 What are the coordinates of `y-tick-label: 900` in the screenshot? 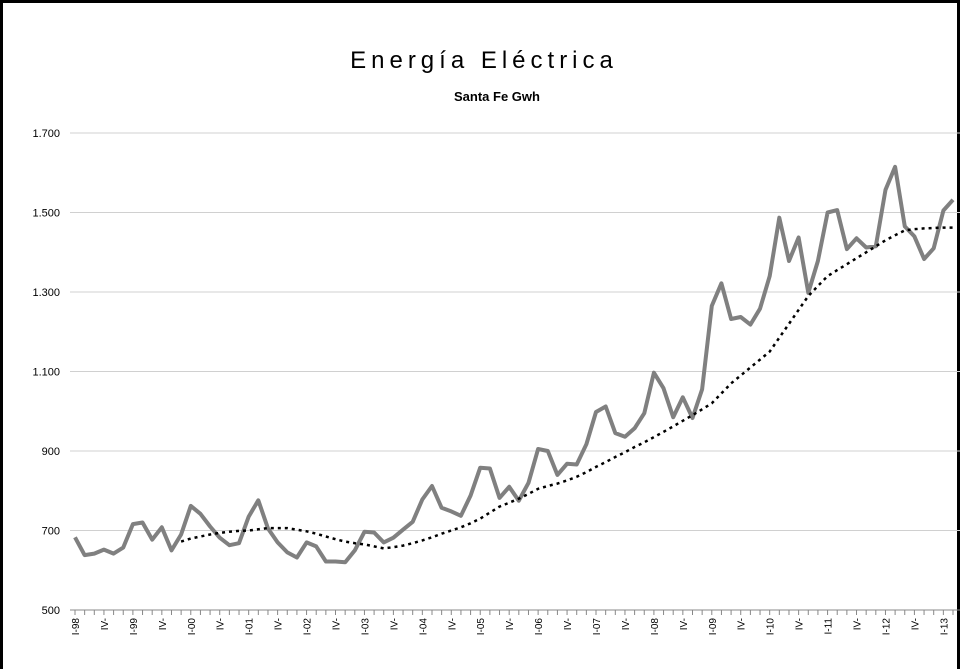 It's located at (51, 452).